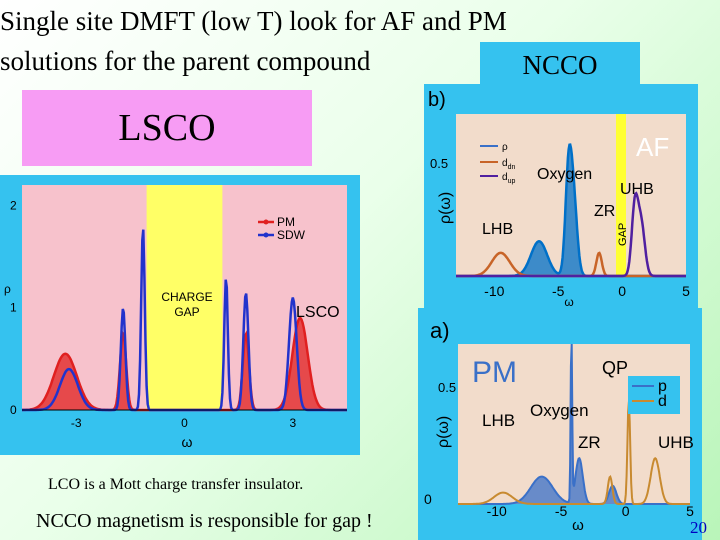 Image resolution: width=720 pixels, height=540 pixels. I want to click on chart-legend: ρ ddn dup, so click(497, 163).